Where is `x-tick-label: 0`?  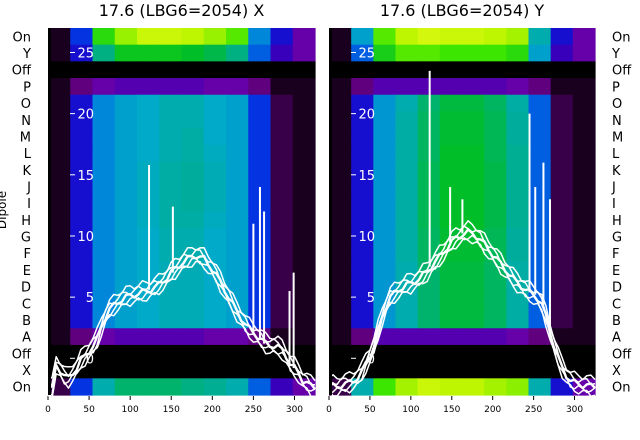
x-tick-label: 0 is located at coordinates (329, 410).